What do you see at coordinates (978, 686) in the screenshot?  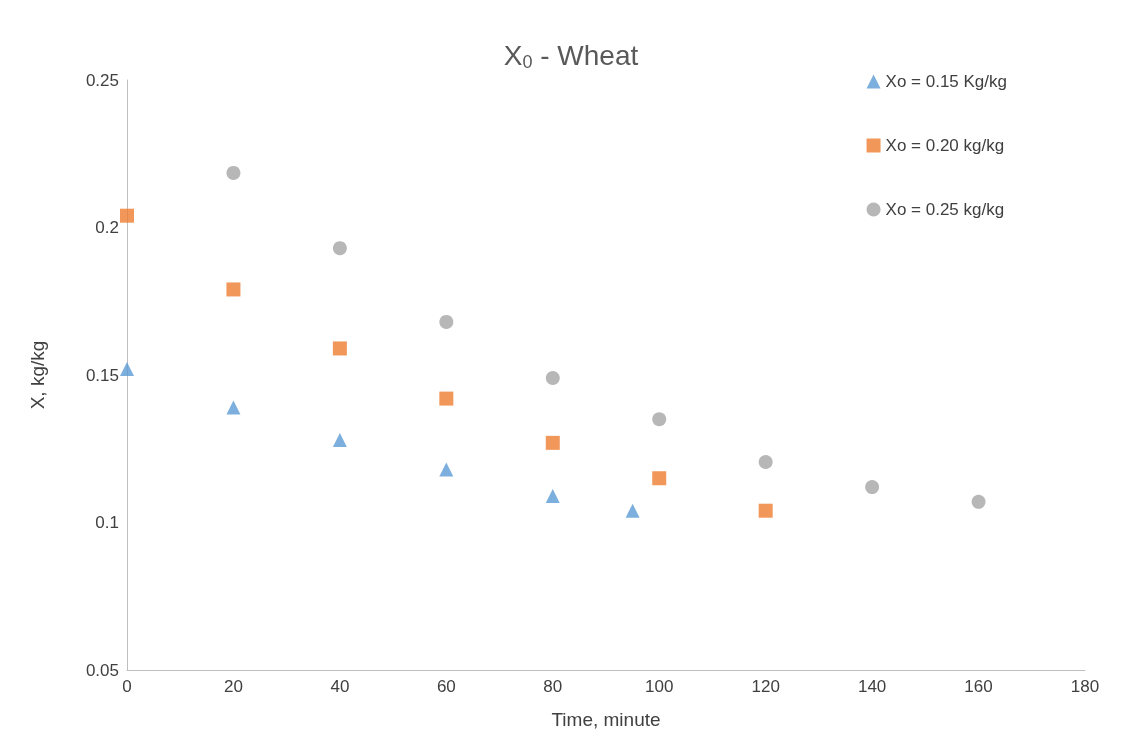 I see `x-tick-label: 160` at bounding box center [978, 686].